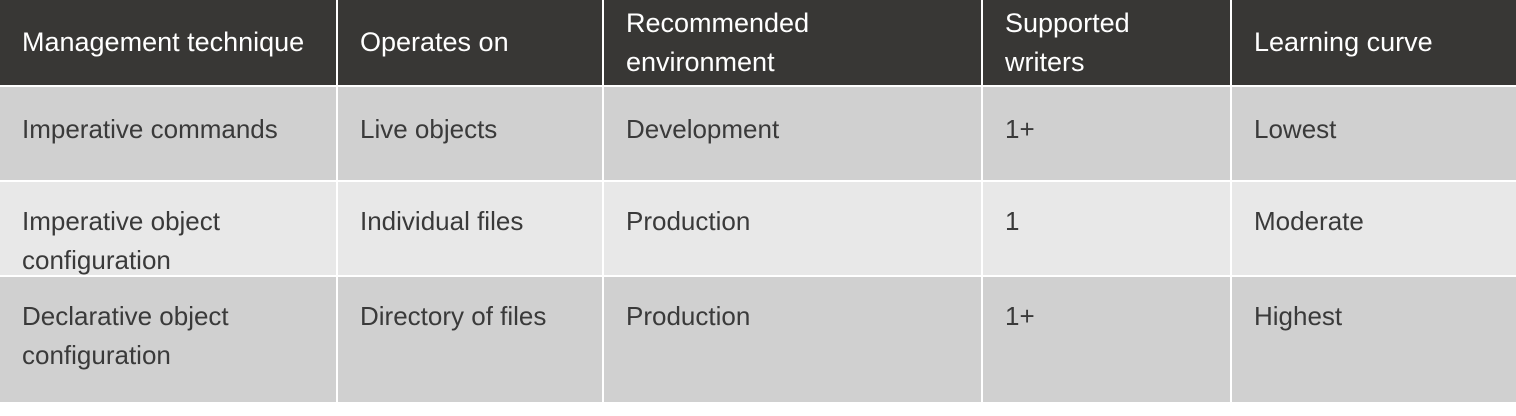 This screenshot has height=416, width=1516. Describe the element at coordinates (469, 43) in the screenshot. I see `column-header-operates-on: Operates on` at that location.